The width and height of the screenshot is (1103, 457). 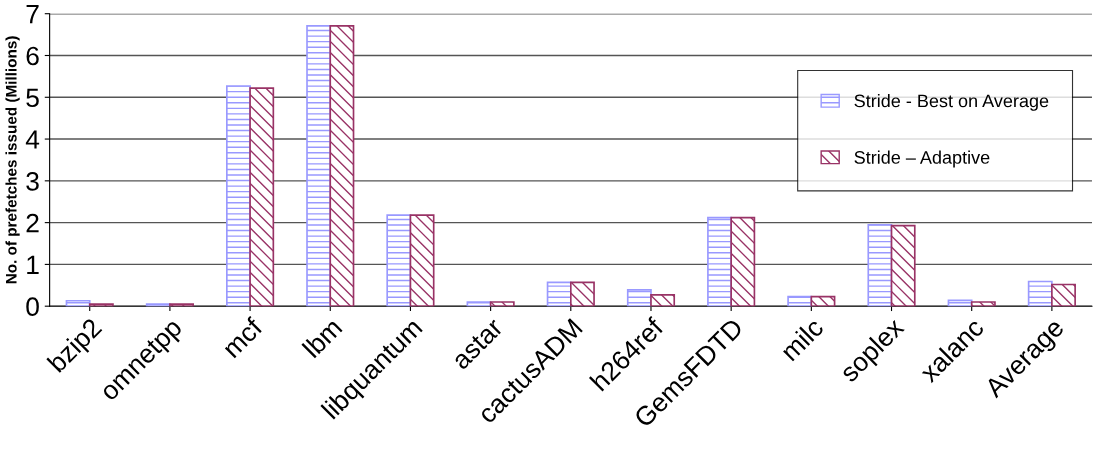 I want to click on y-axis-title: No. of prefetches issued (Millions), so click(x=12, y=160).